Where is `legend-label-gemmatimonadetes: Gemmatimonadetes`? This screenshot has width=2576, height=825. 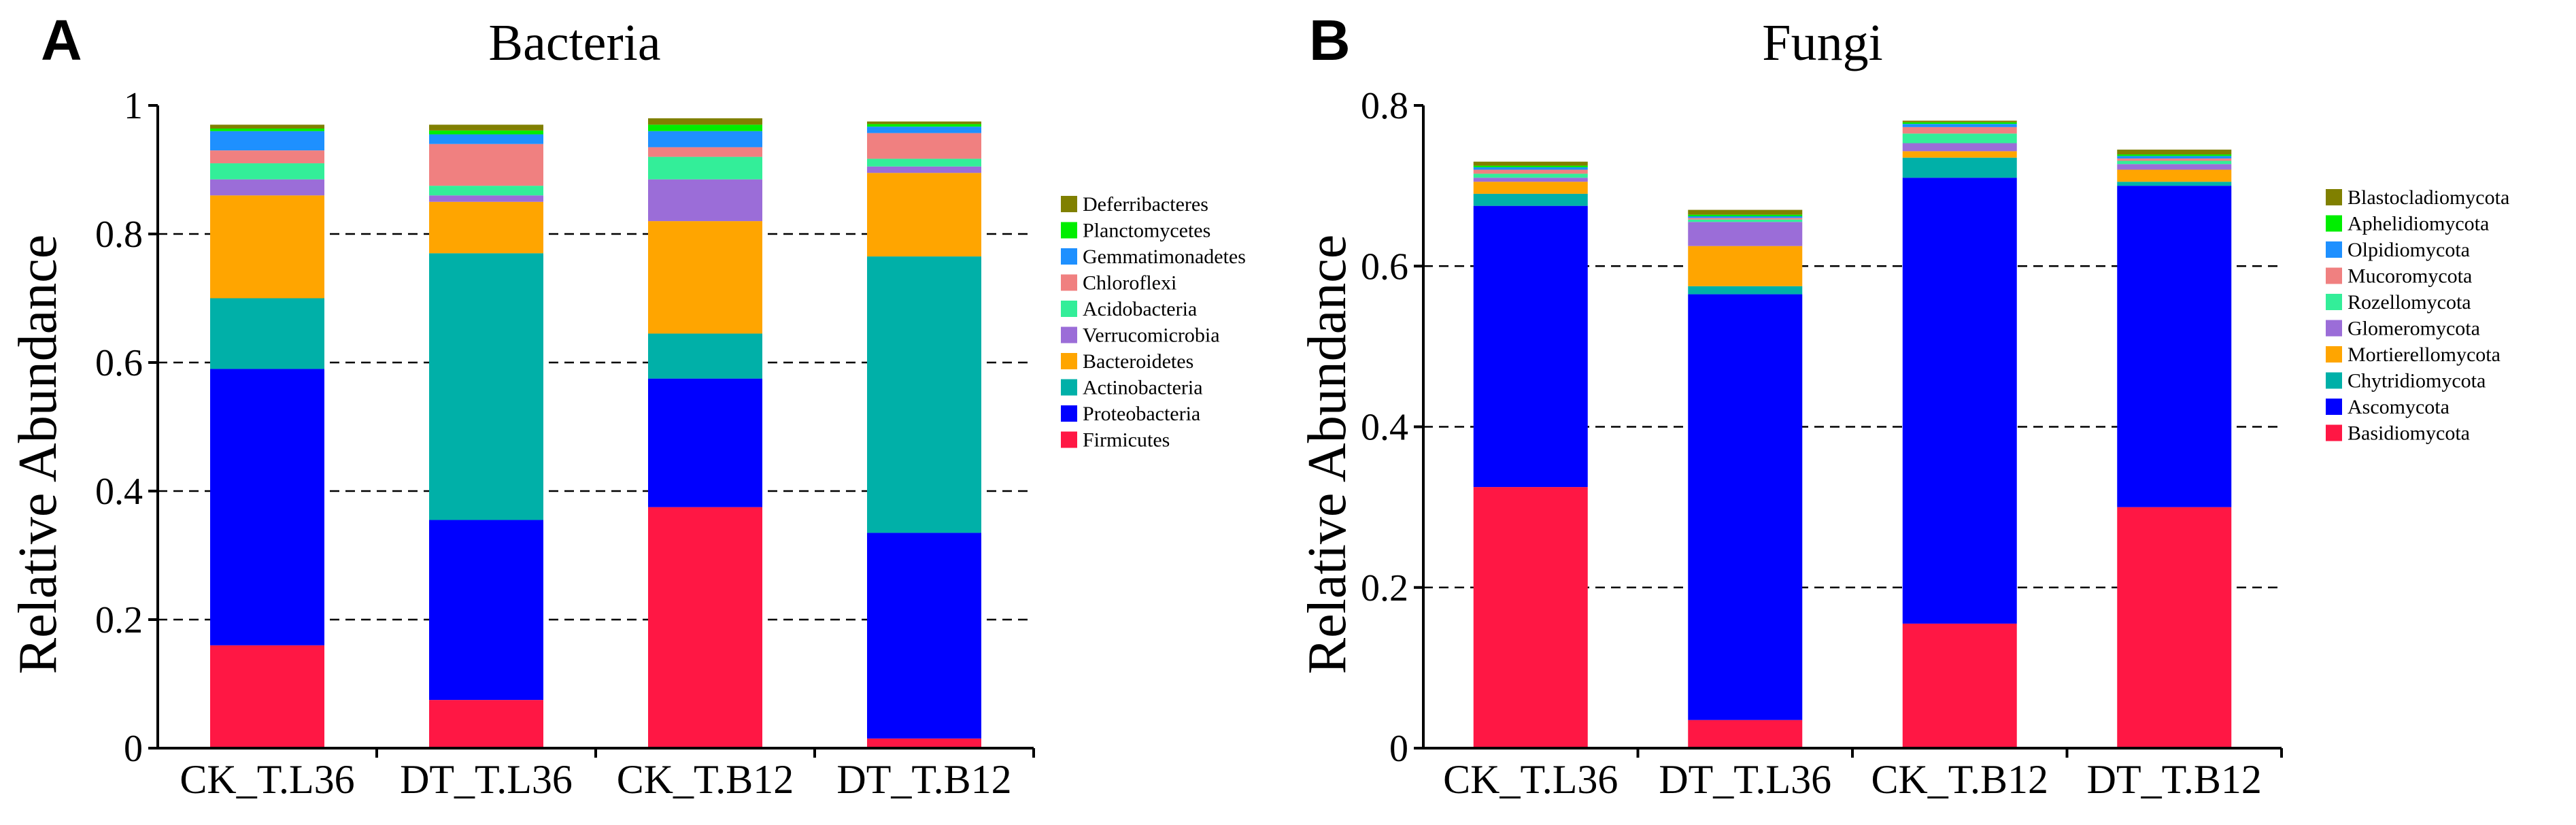 legend-label-gemmatimonadetes: Gemmatimonadetes is located at coordinates (1164, 257).